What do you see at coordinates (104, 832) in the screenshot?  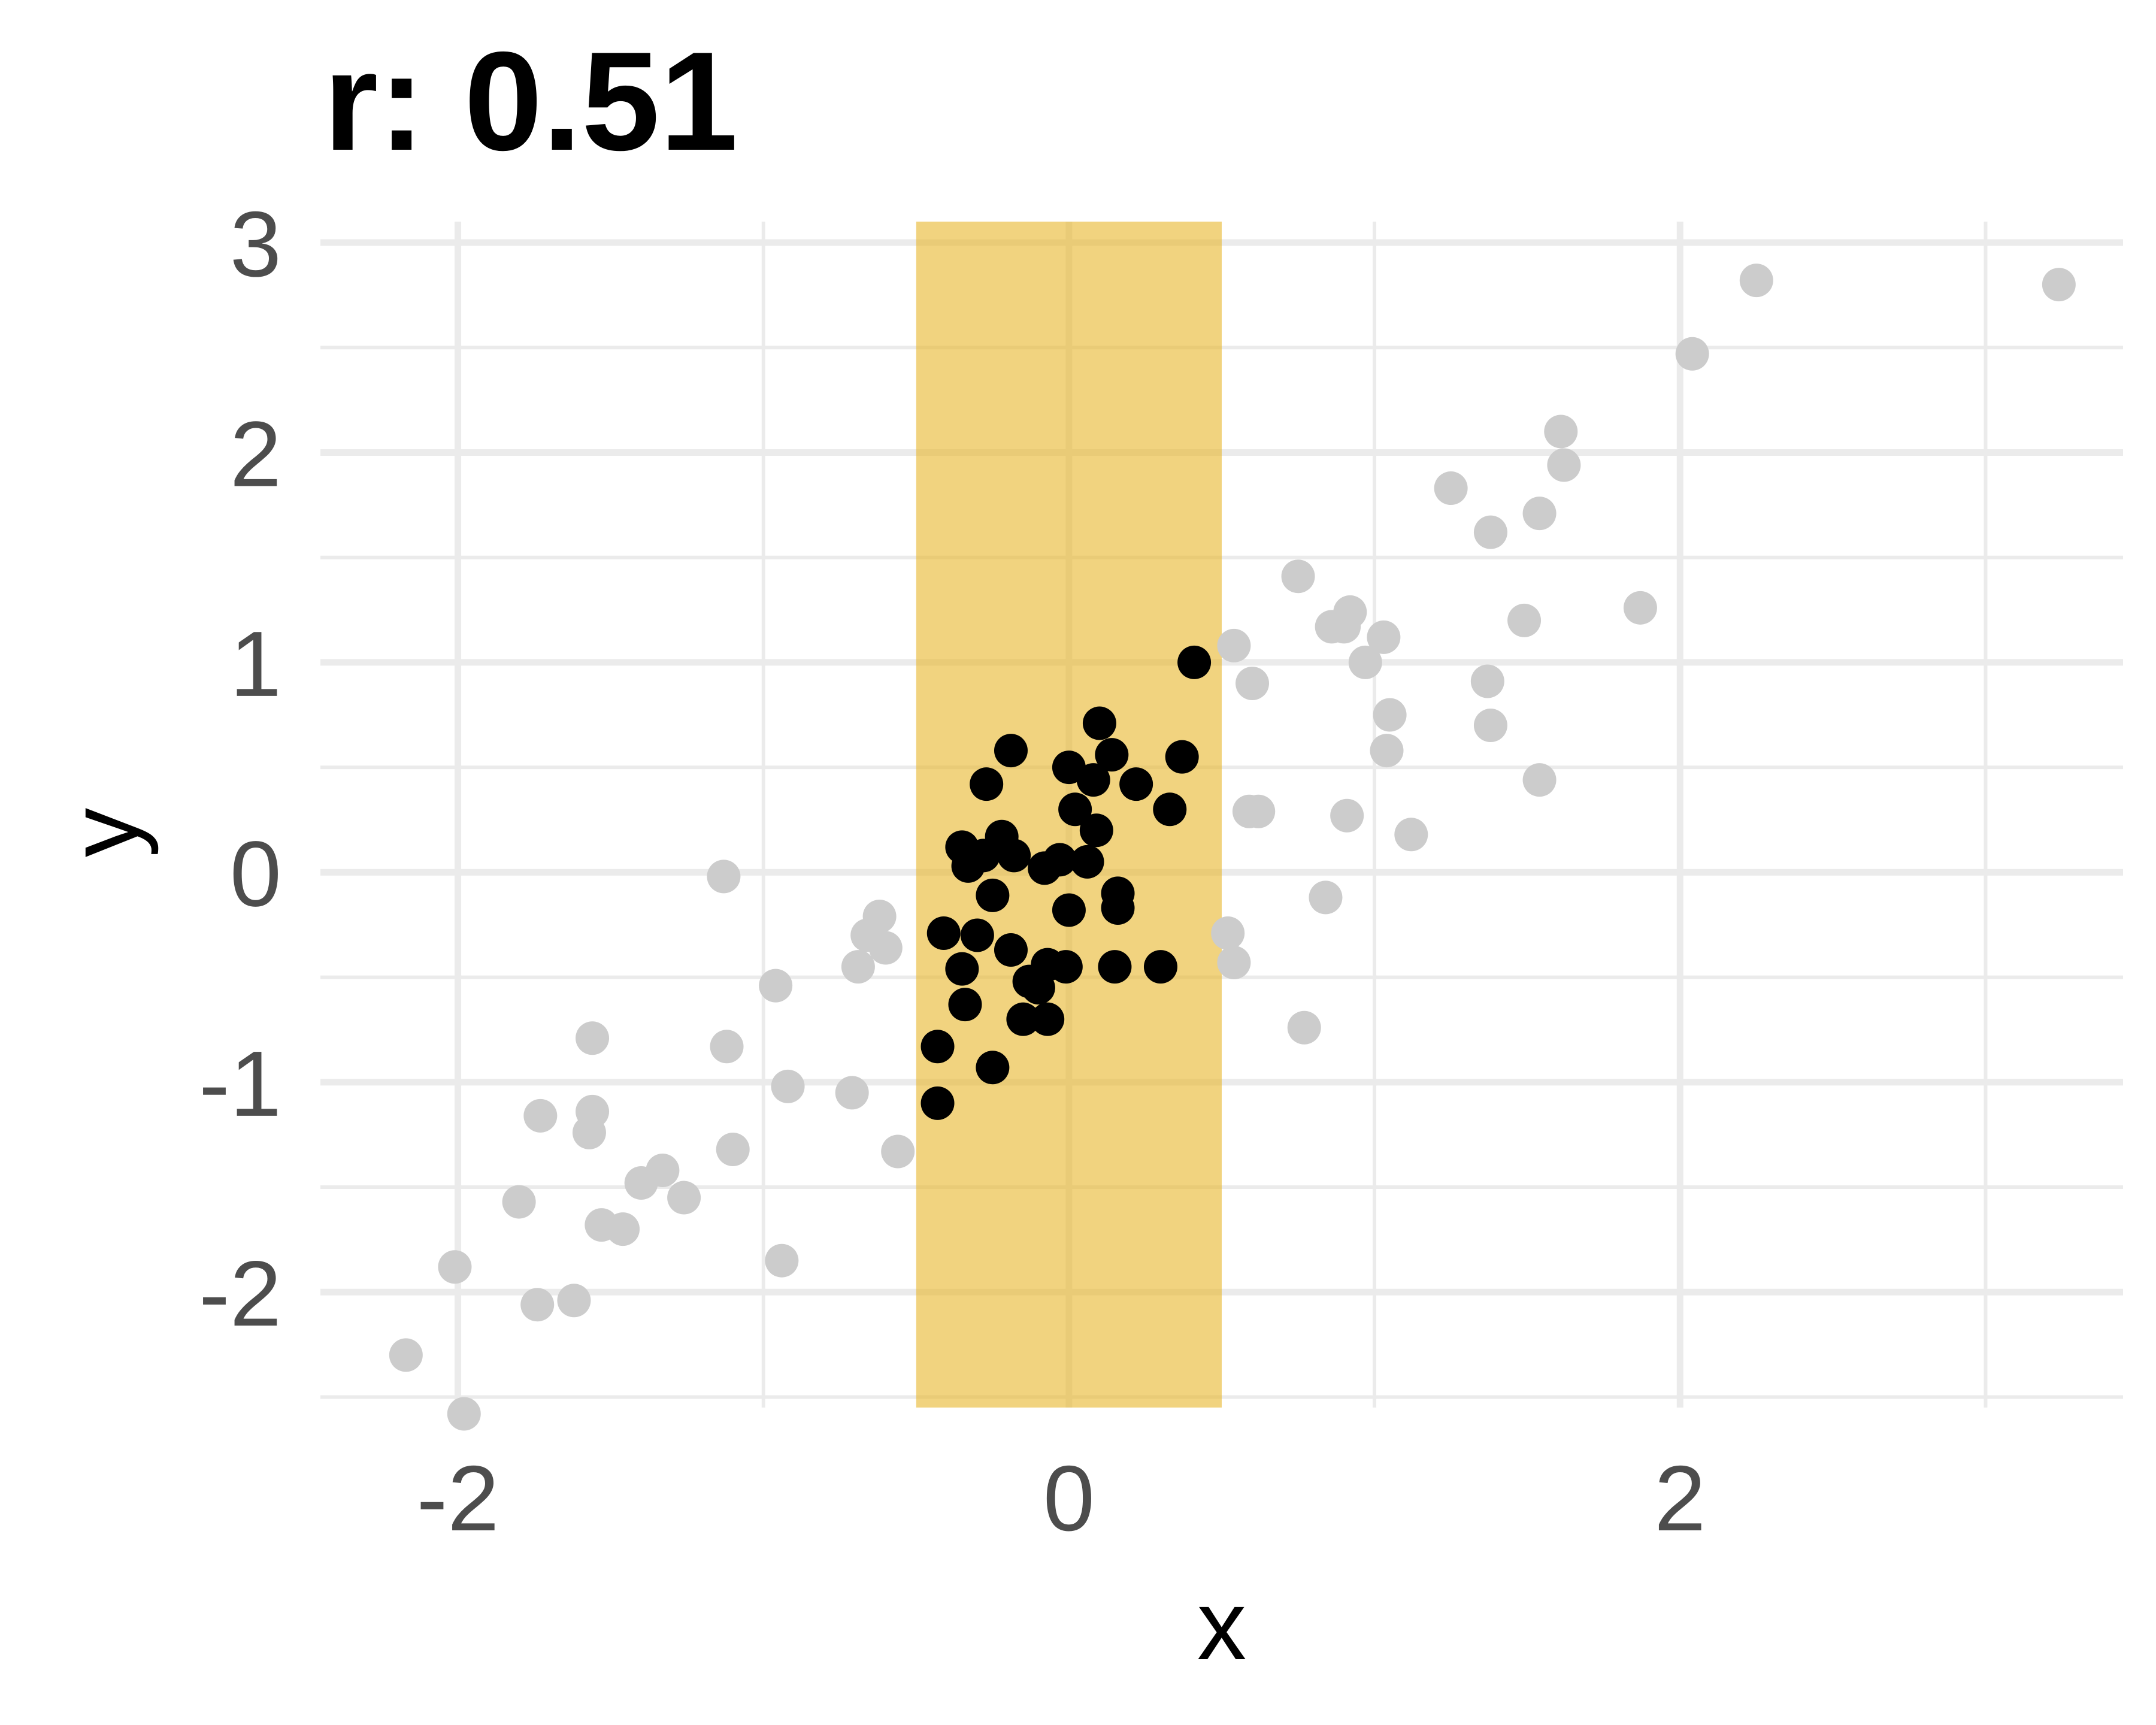 I see `y-axis-title: y` at bounding box center [104, 832].